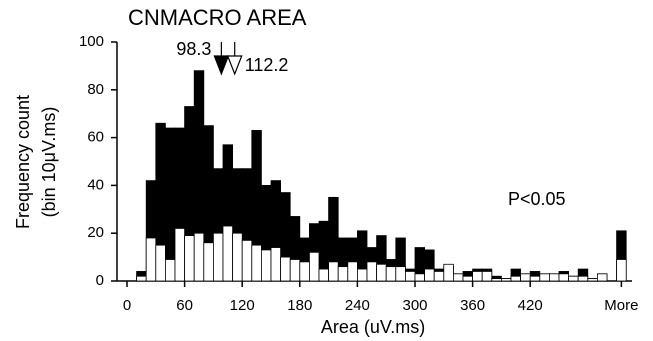  What do you see at coordinates (95, 137) in the screenshot?
I see `y-tick-label: 60` at bounding box center [95, 137].